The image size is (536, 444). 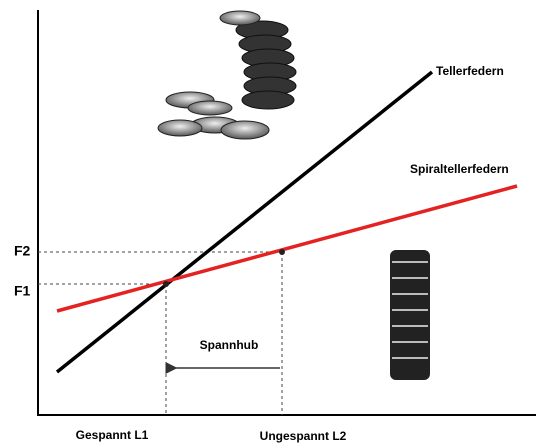 I want to click on x-label: Gespannt L1, so click(x=112, y=435).